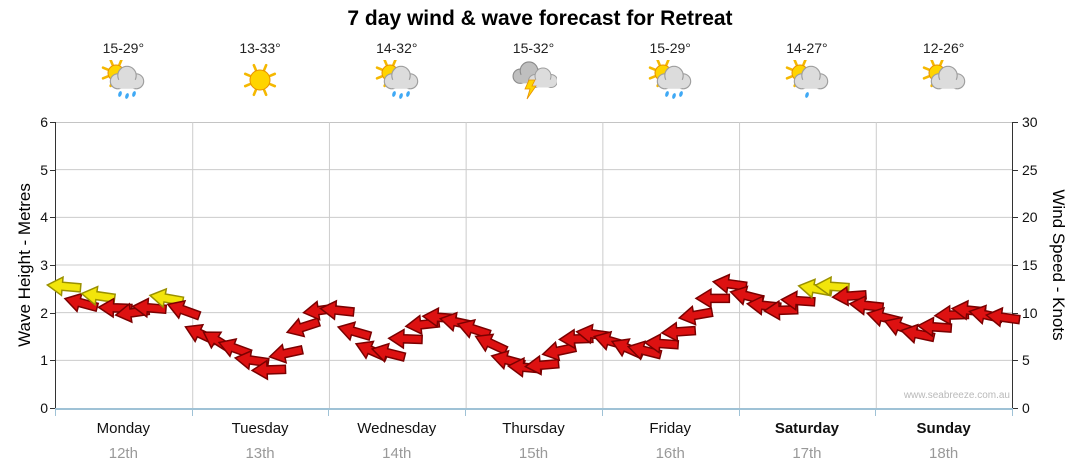  Describe the element at coordinates (123, 428) in the screenshot. I see `day-name: Monday` at that location.